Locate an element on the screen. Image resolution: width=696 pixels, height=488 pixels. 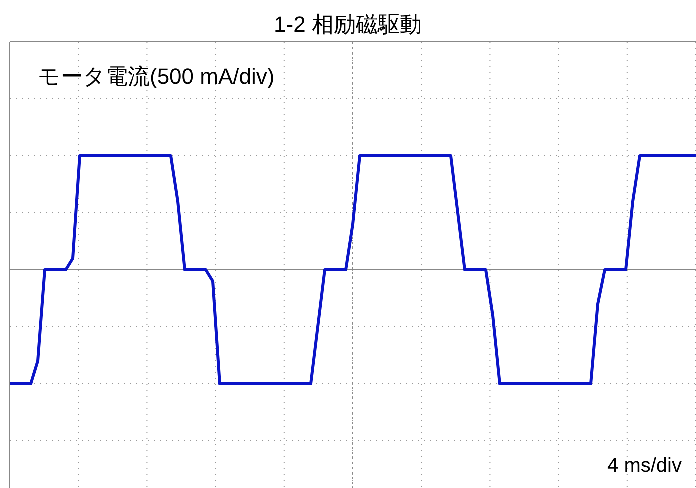
text: 4 ms/div is located at coordinates (645, 466).